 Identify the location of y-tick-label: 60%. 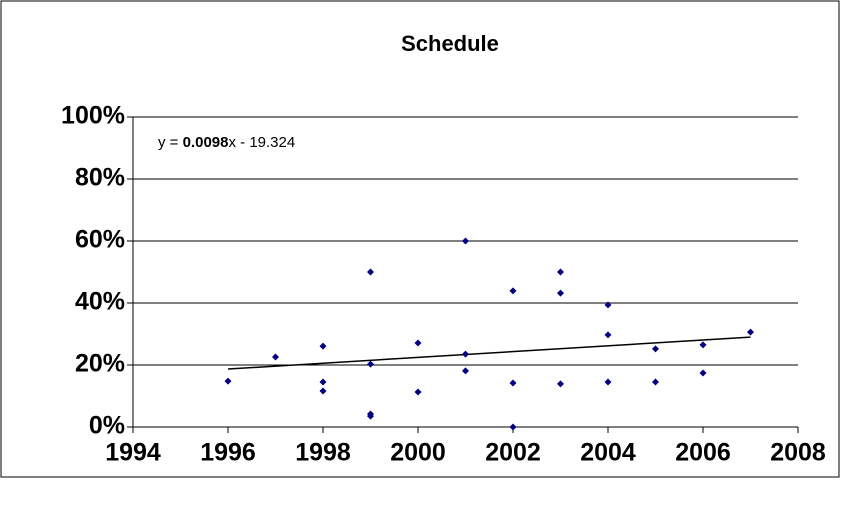
(100, 240).